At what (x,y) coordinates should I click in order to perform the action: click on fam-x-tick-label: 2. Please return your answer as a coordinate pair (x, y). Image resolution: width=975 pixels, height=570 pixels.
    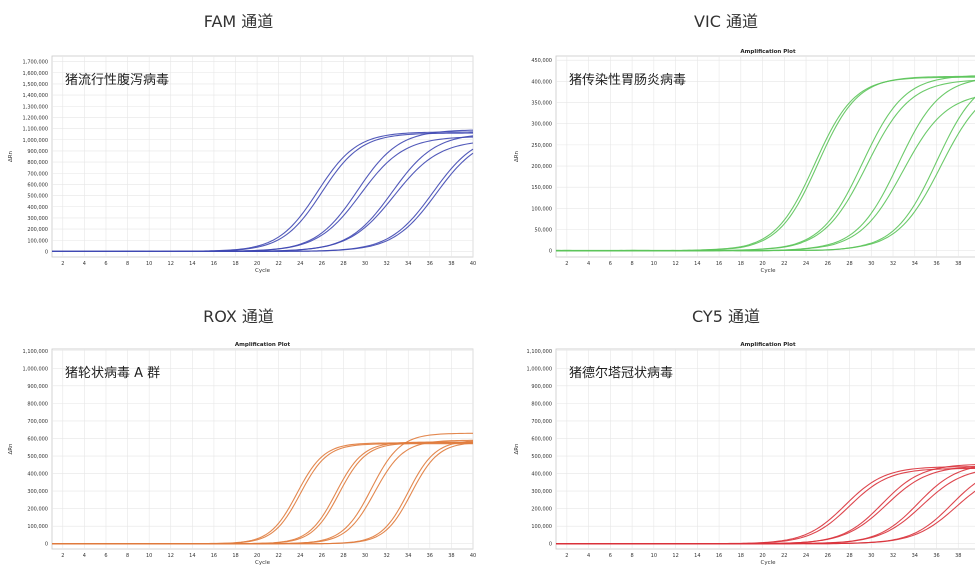
    Looking at the image, I should click on (62, 264).